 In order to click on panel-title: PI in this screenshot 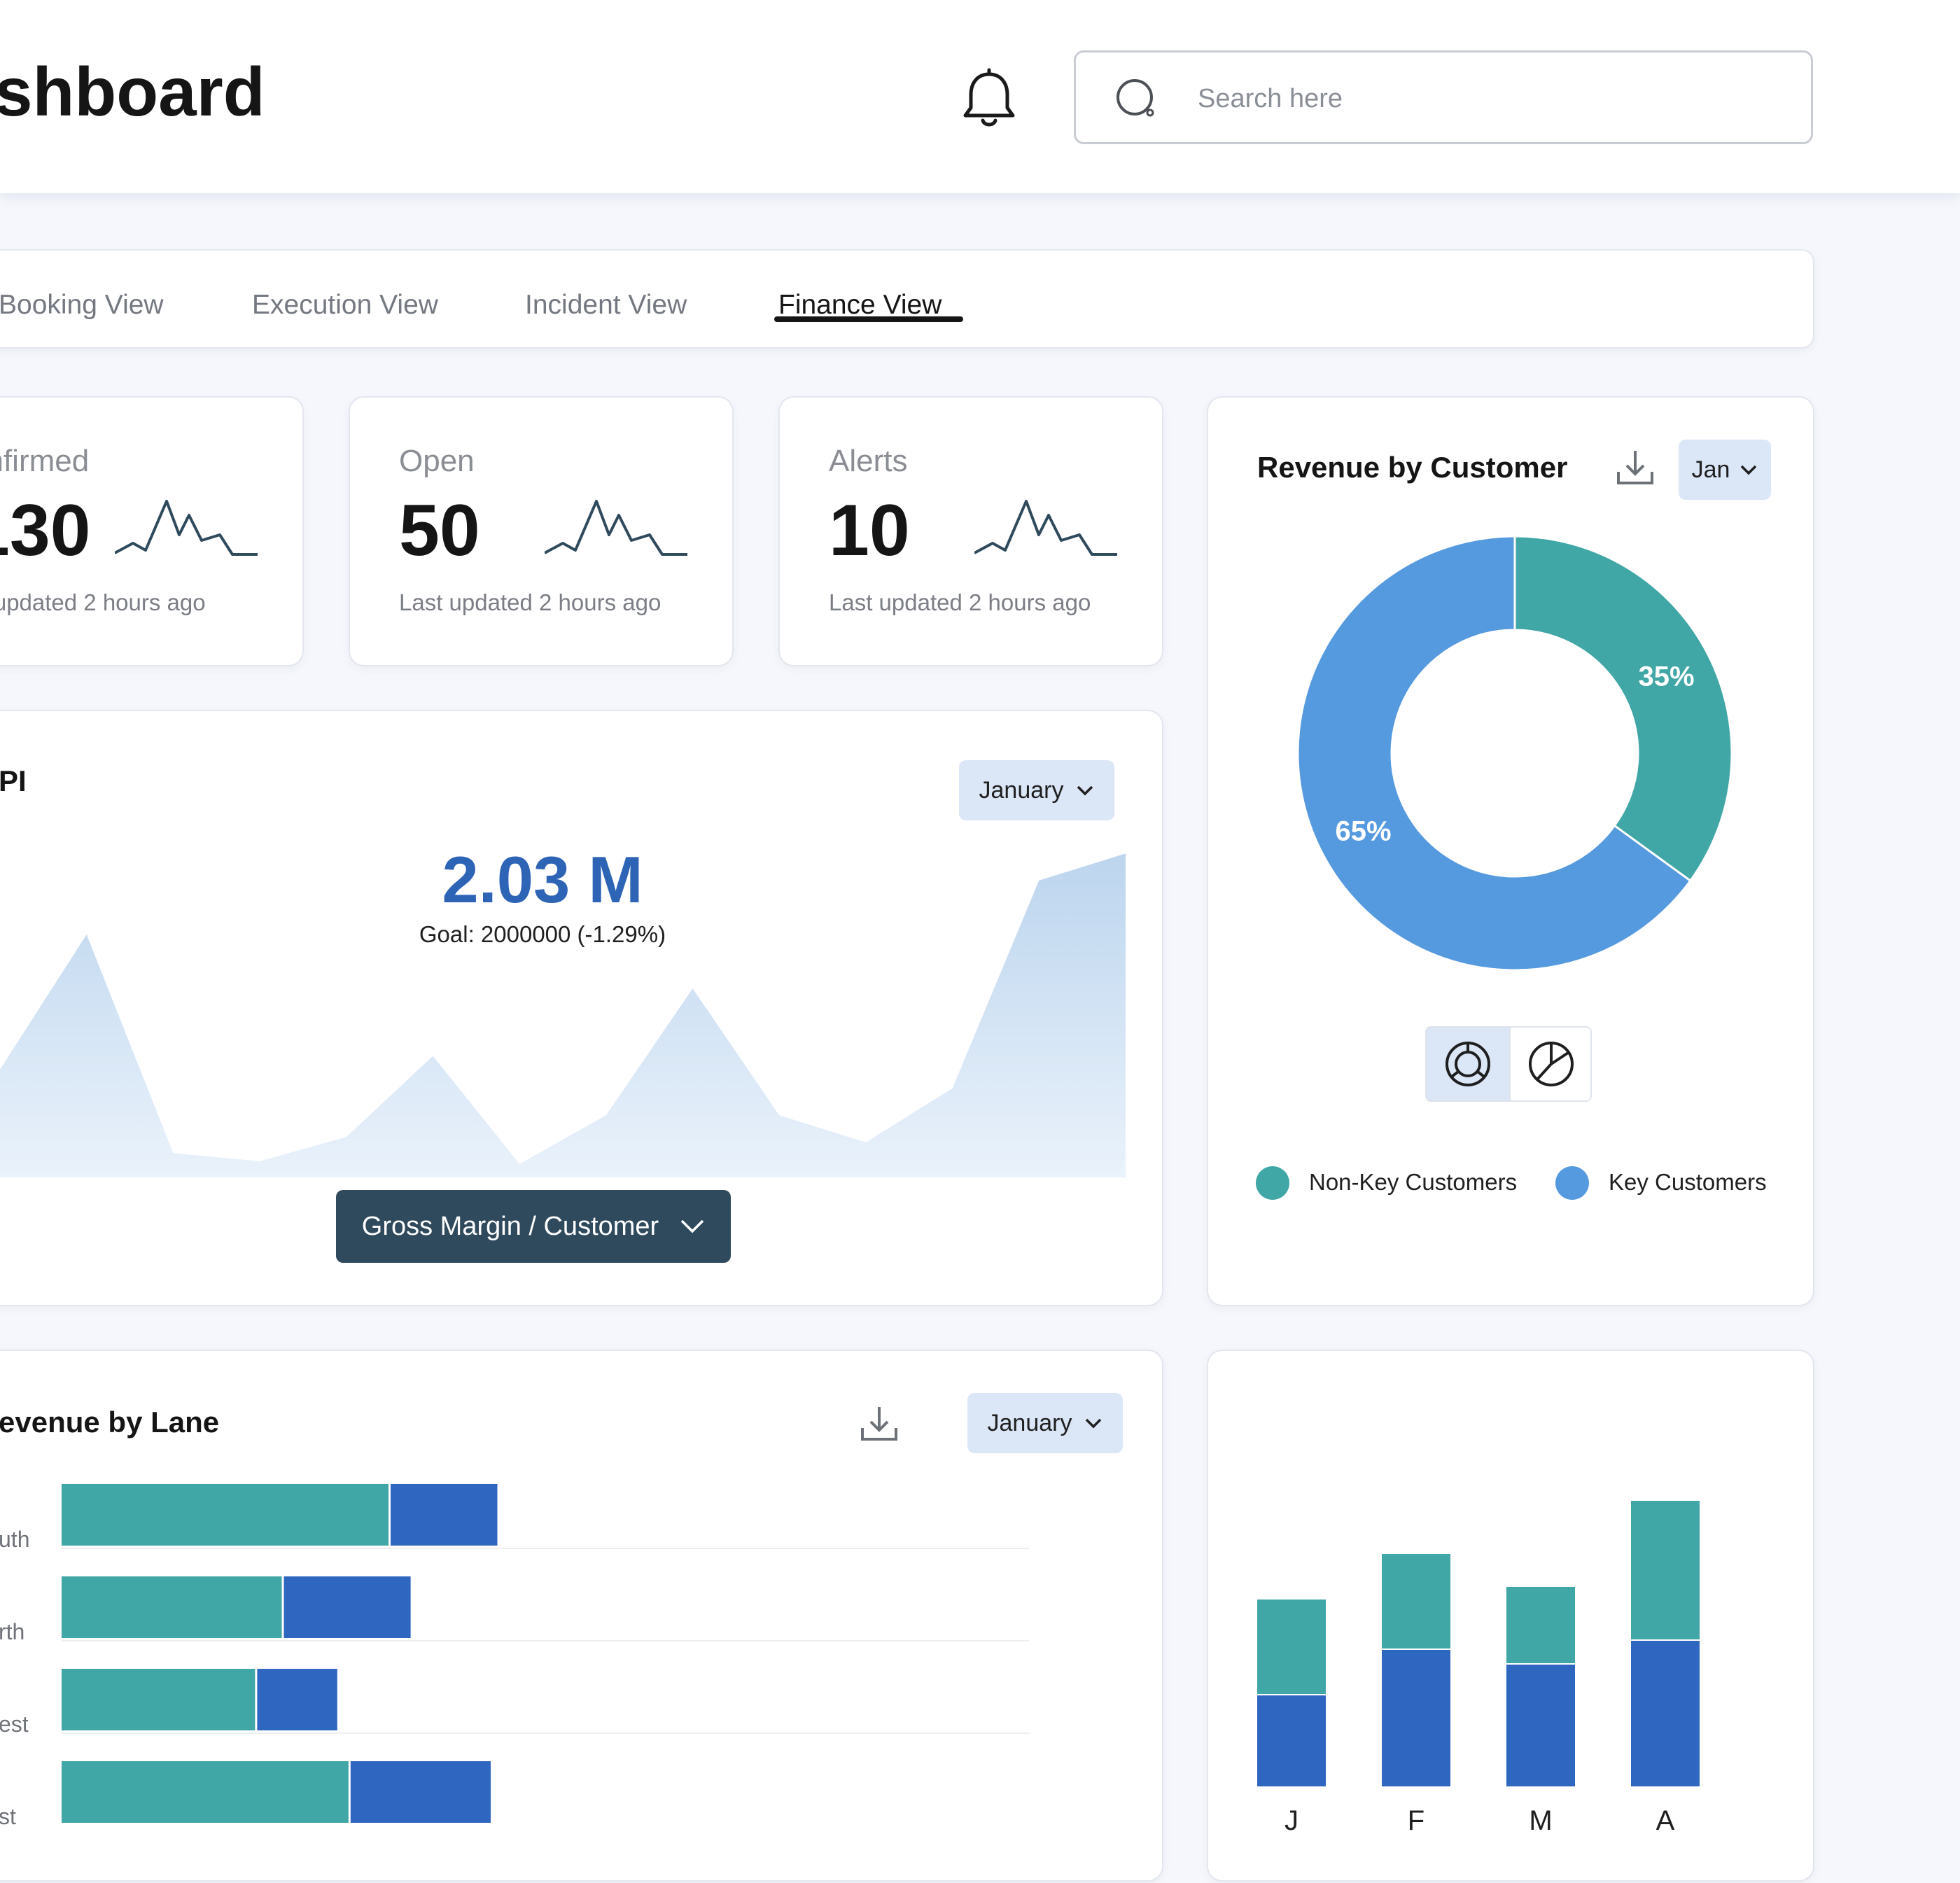, I will do `click(13, 780)`.